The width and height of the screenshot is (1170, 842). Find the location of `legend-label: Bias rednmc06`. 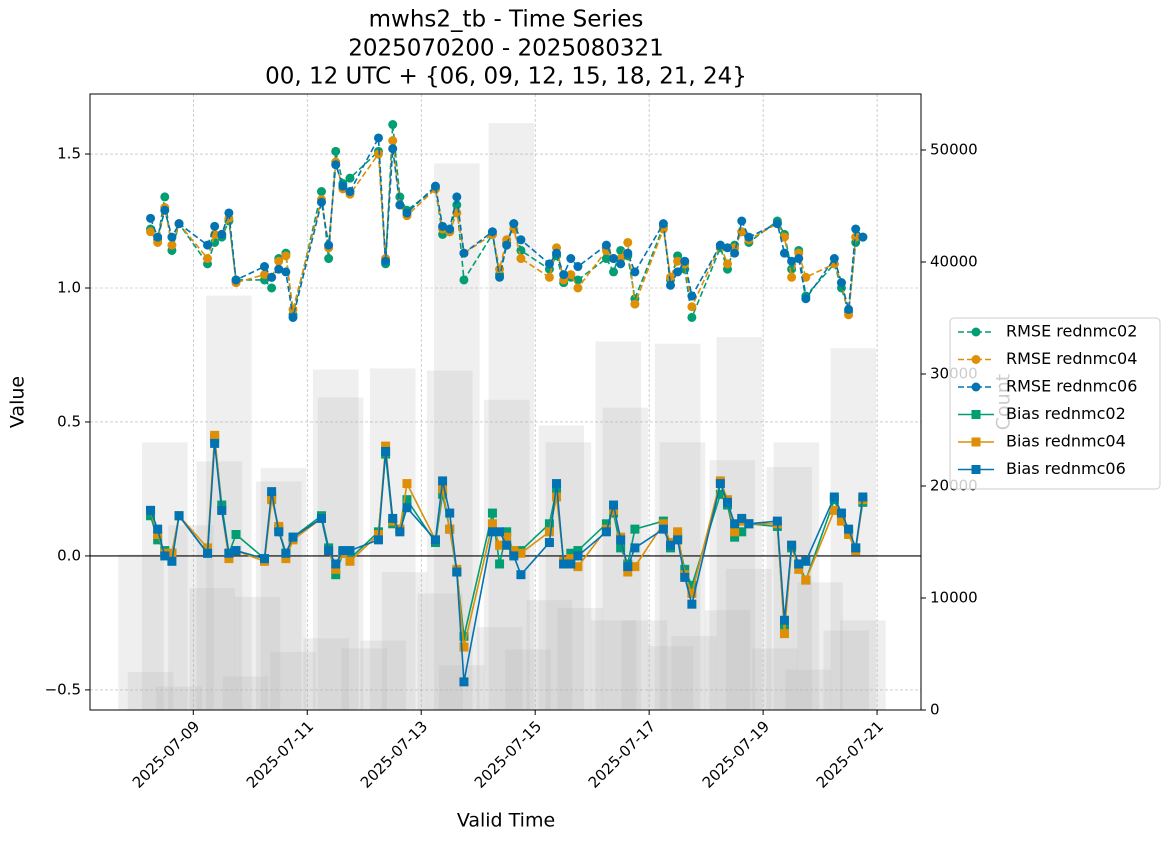

legend-label: Bias rednmc06 is located at coordinates (1066, 468).